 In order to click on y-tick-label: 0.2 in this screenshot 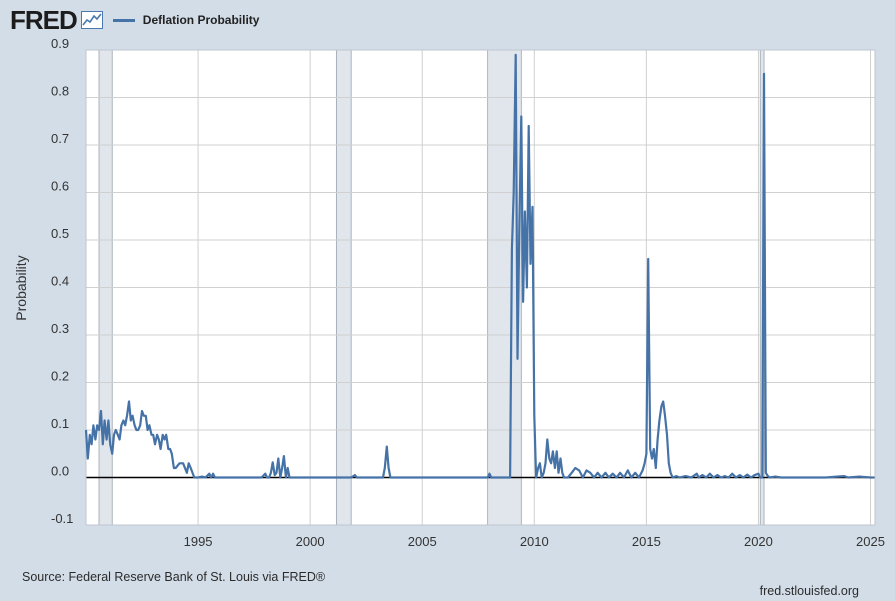, I will do `click(60, 376)`.